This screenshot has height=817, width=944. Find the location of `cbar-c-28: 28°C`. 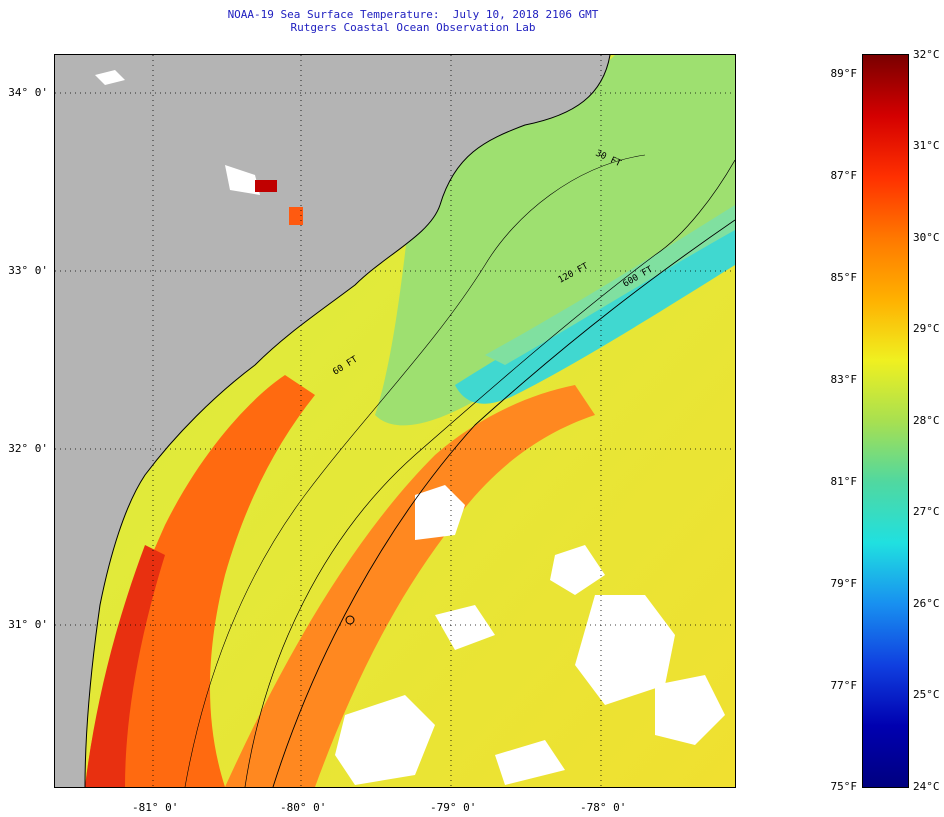

cbar-c-28: 28°C is located at coordinates (926, 420).